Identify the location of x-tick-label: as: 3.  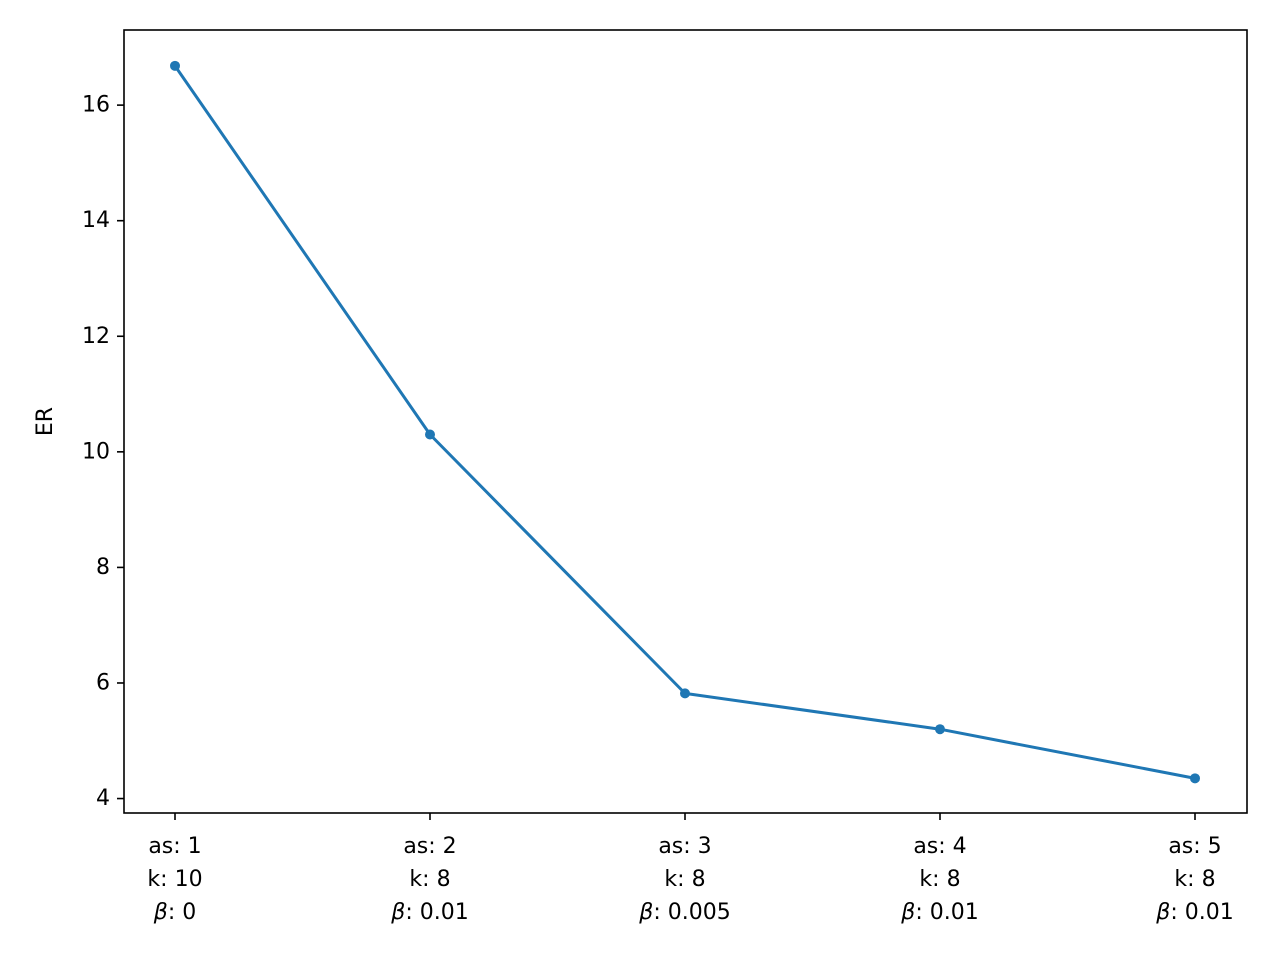
(684, 846).